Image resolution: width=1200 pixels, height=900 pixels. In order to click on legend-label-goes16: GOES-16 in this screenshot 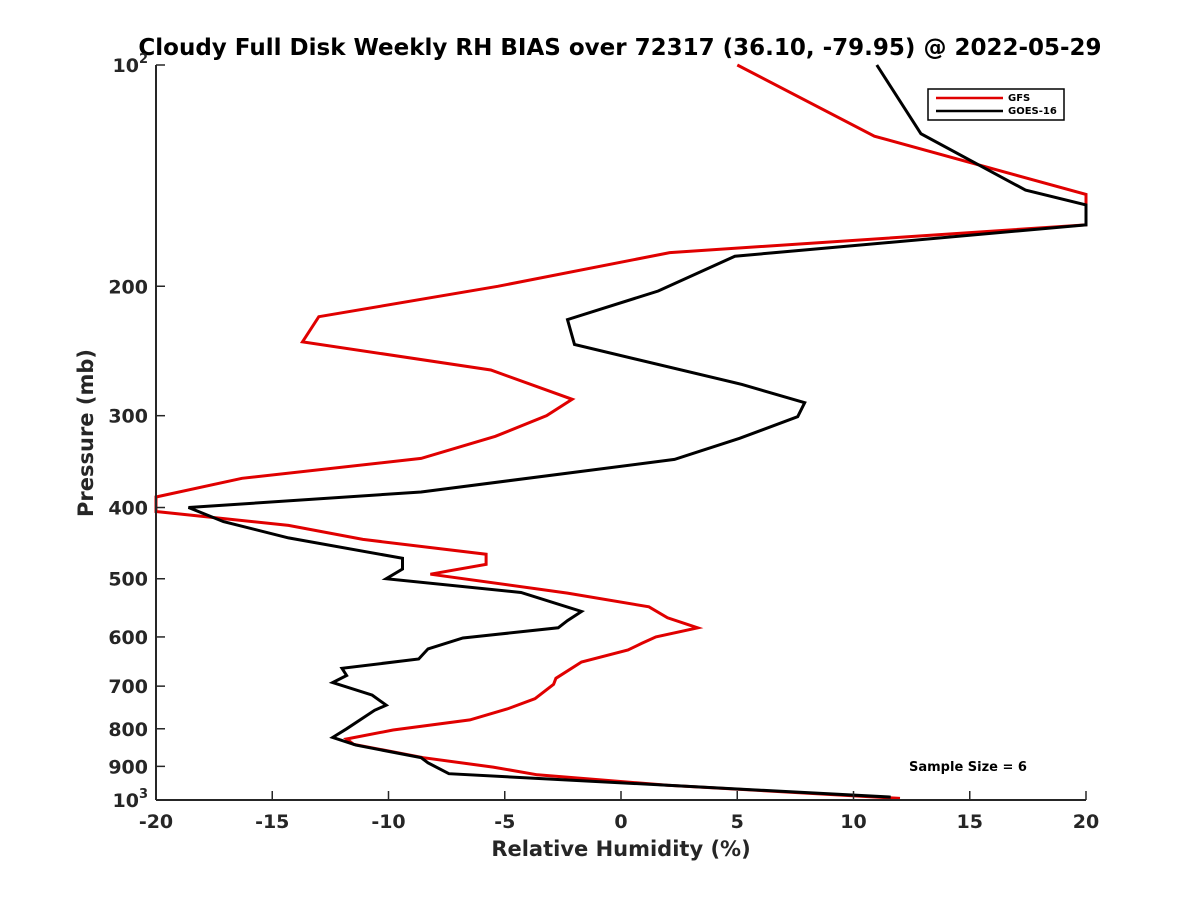, I will do `click(1032, 111)`.